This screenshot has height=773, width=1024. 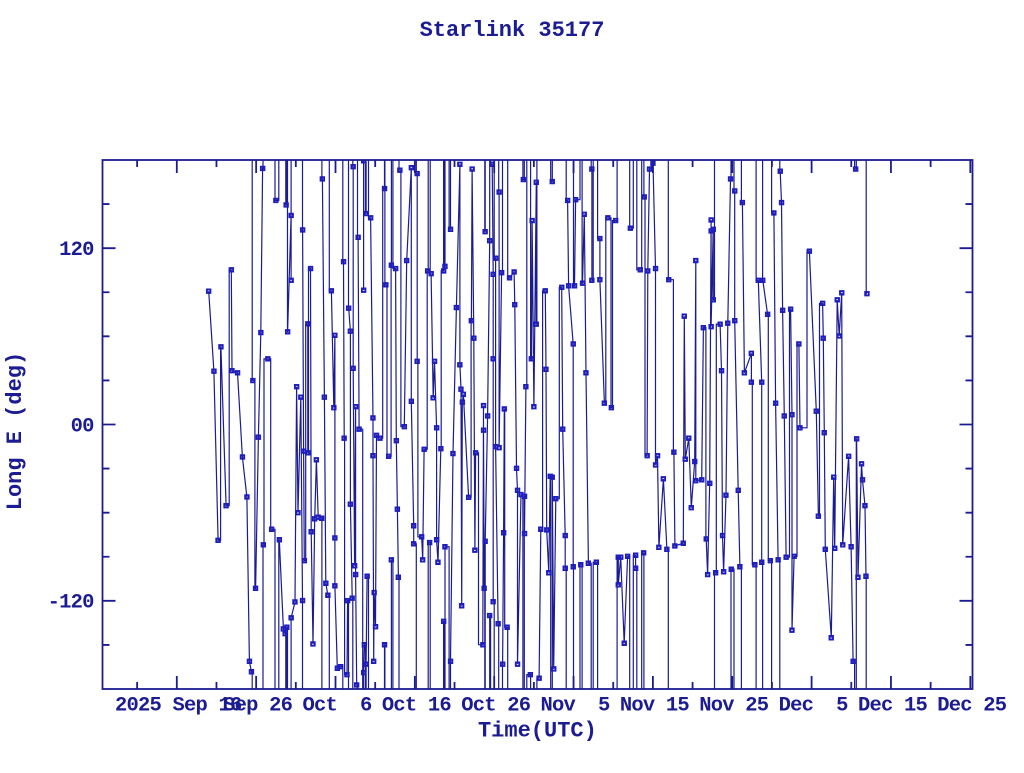 I want to click on svg-text: -120, so click(x=71, y=603).